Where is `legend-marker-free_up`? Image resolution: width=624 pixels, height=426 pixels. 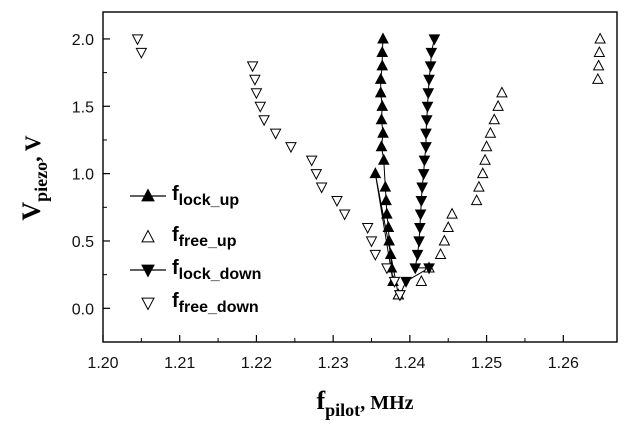 legend-marker-free_up is located at coordinates (148, 236).